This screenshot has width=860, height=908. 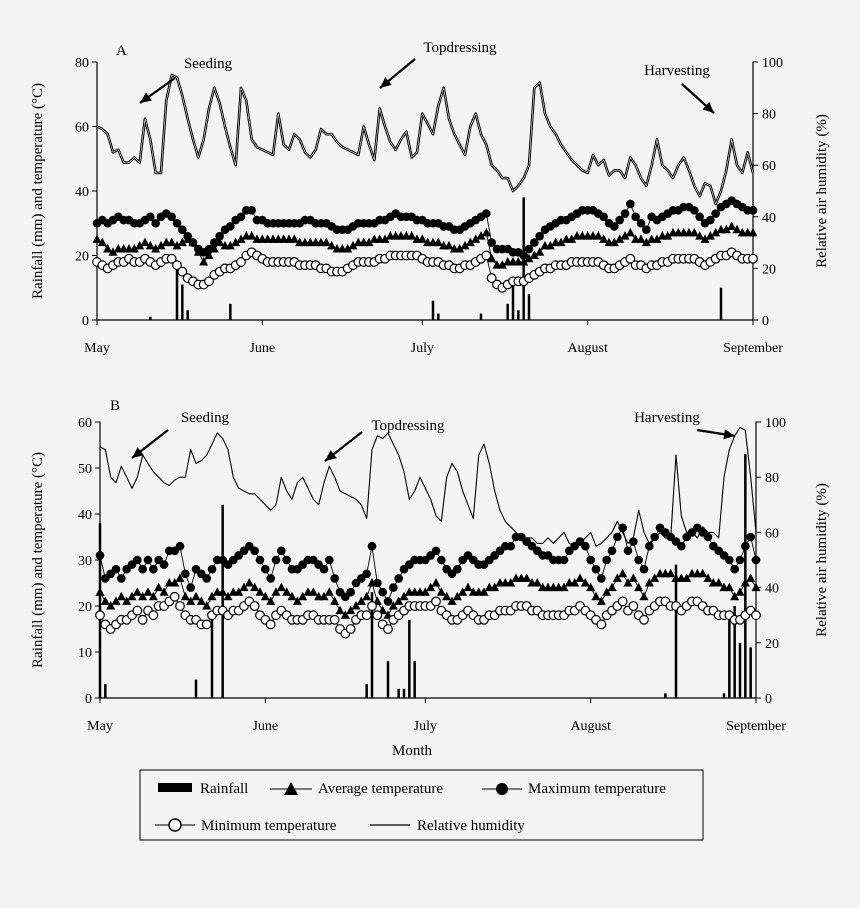 I want to click on legend-min-label: Minimum temperature, so click(x=269, y=826).